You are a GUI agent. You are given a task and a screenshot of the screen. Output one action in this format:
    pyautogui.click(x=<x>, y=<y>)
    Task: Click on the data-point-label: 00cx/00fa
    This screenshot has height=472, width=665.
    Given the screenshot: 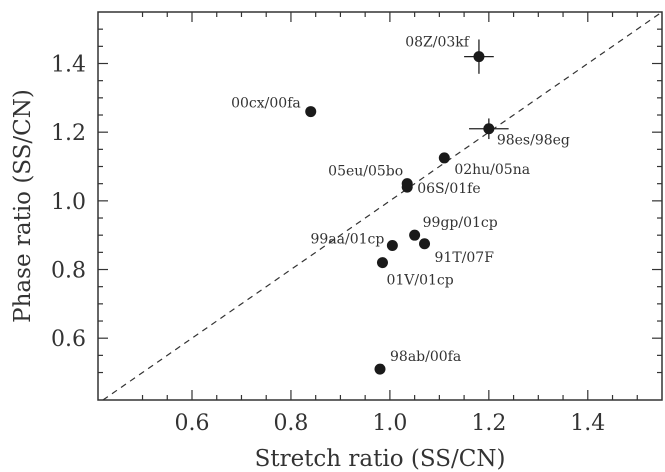 What is the action you would take?
    pyautogui.click(x=266, y=104)
    